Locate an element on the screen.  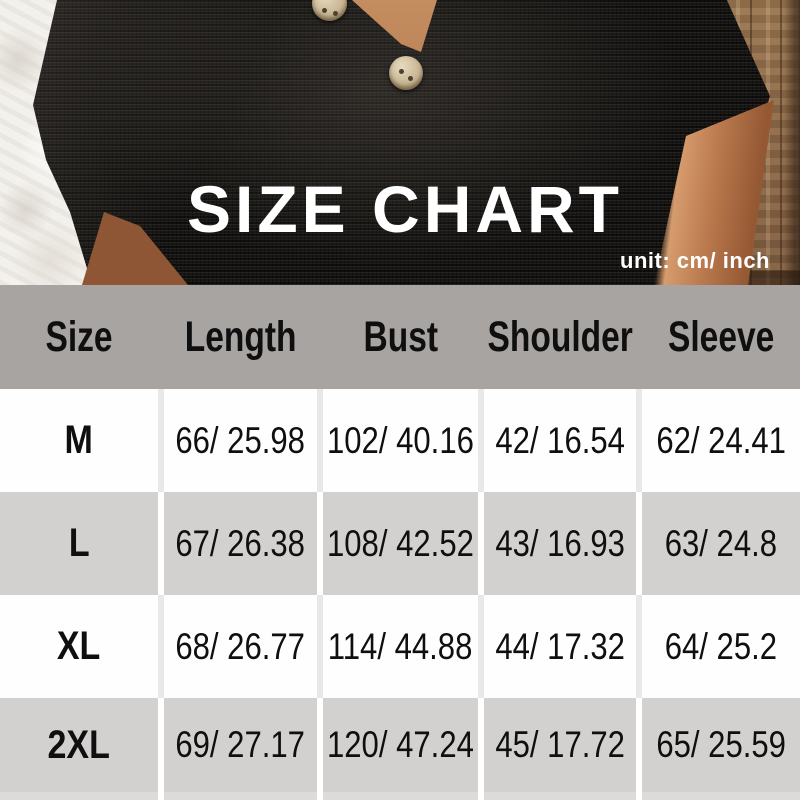
length-cell: 67/ 26.38 is located at coordinates (240, 543).